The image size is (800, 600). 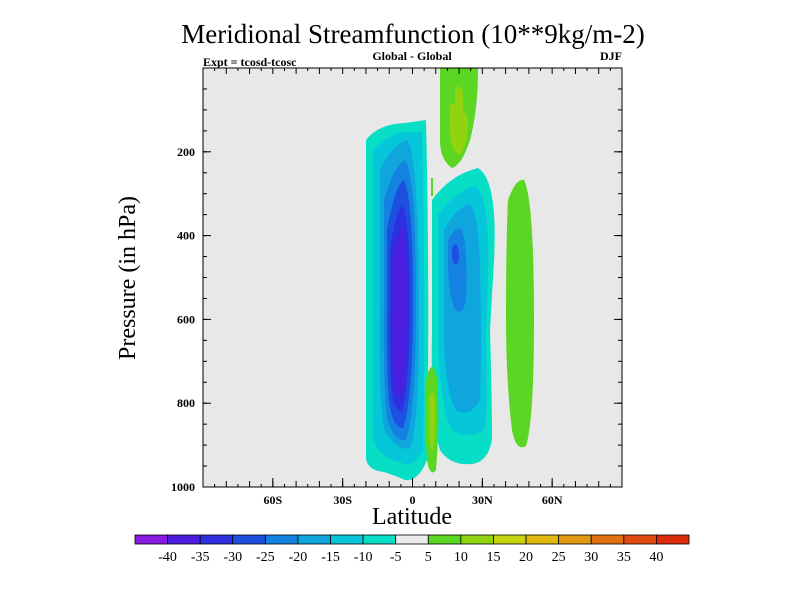 I want to click on colorbar-label: -30, so click(x=232, y=557).